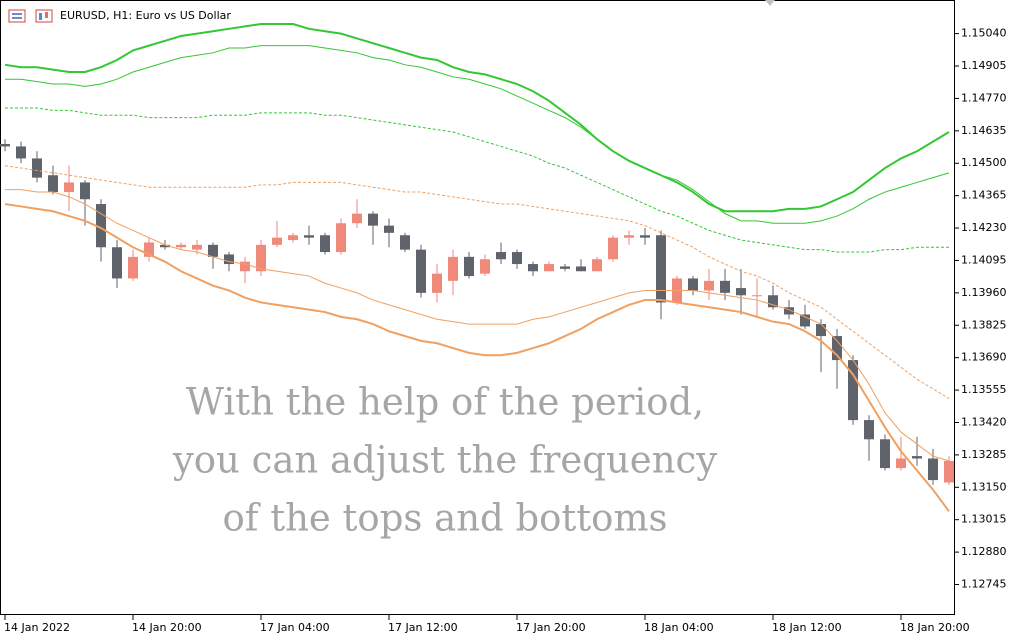 This screenshot has width=1024, height=640. I want to click on y-tick-label: 1.12880, so click(984, 551).